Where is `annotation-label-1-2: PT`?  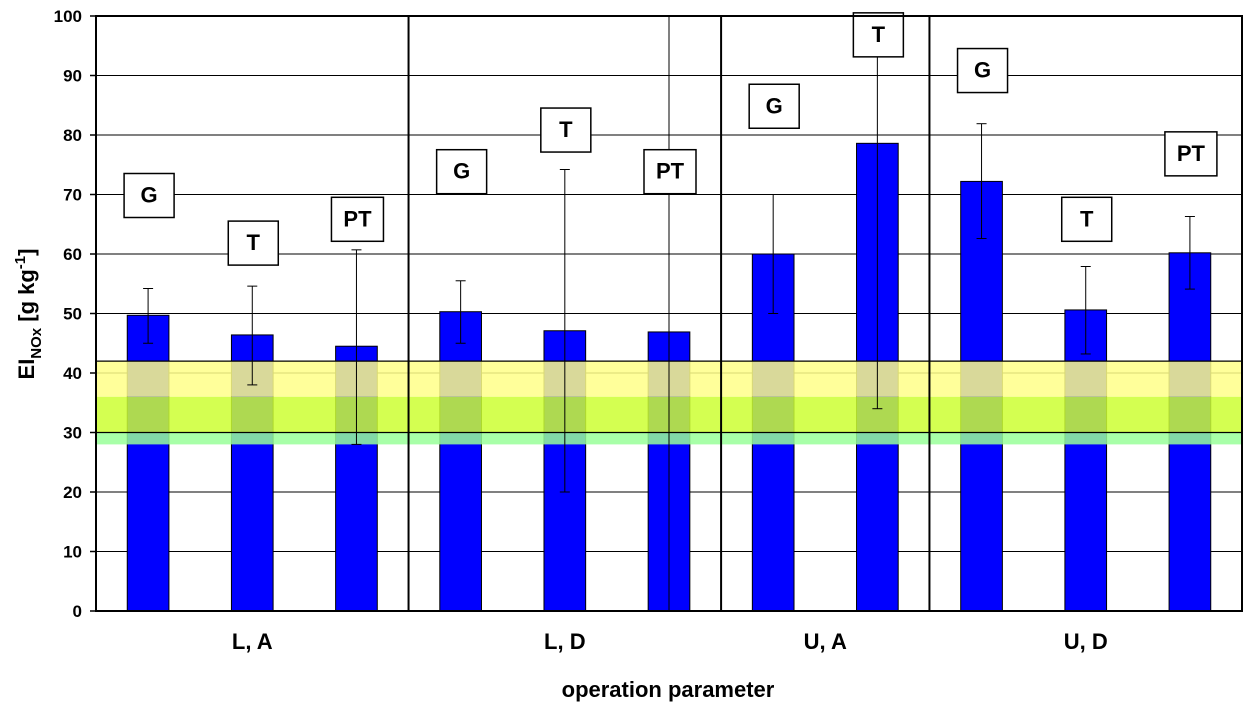
annotation-label-1-2: PT is located at coordinates (670, 171).